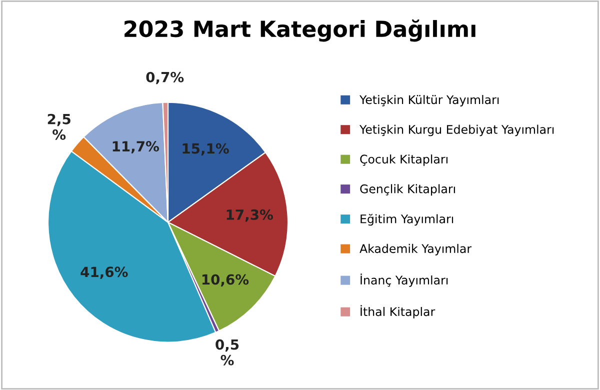  What do you see at coordinates (104, 272) in the screenshot?
I see `data-label: 41,6%` at bounding box center [104, 272].